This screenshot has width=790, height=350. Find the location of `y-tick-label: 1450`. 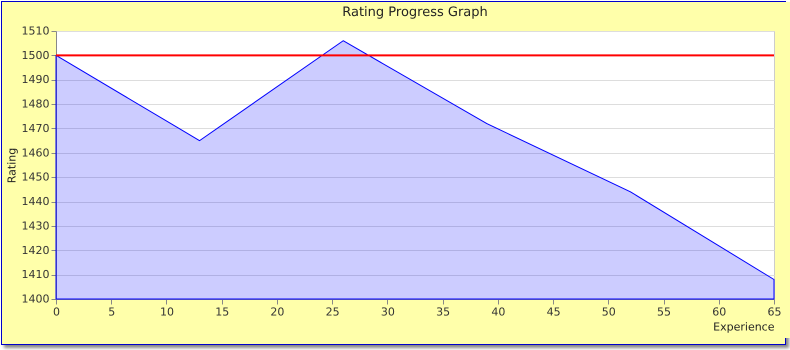

y-tick-label: 1450 is located at coordinates (36, 177).